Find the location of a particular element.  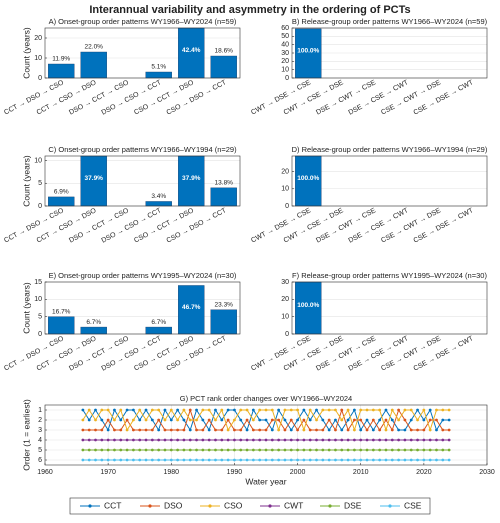

x-tick-label: CCT → CSO → DSO is located at coordinates (67, 354).